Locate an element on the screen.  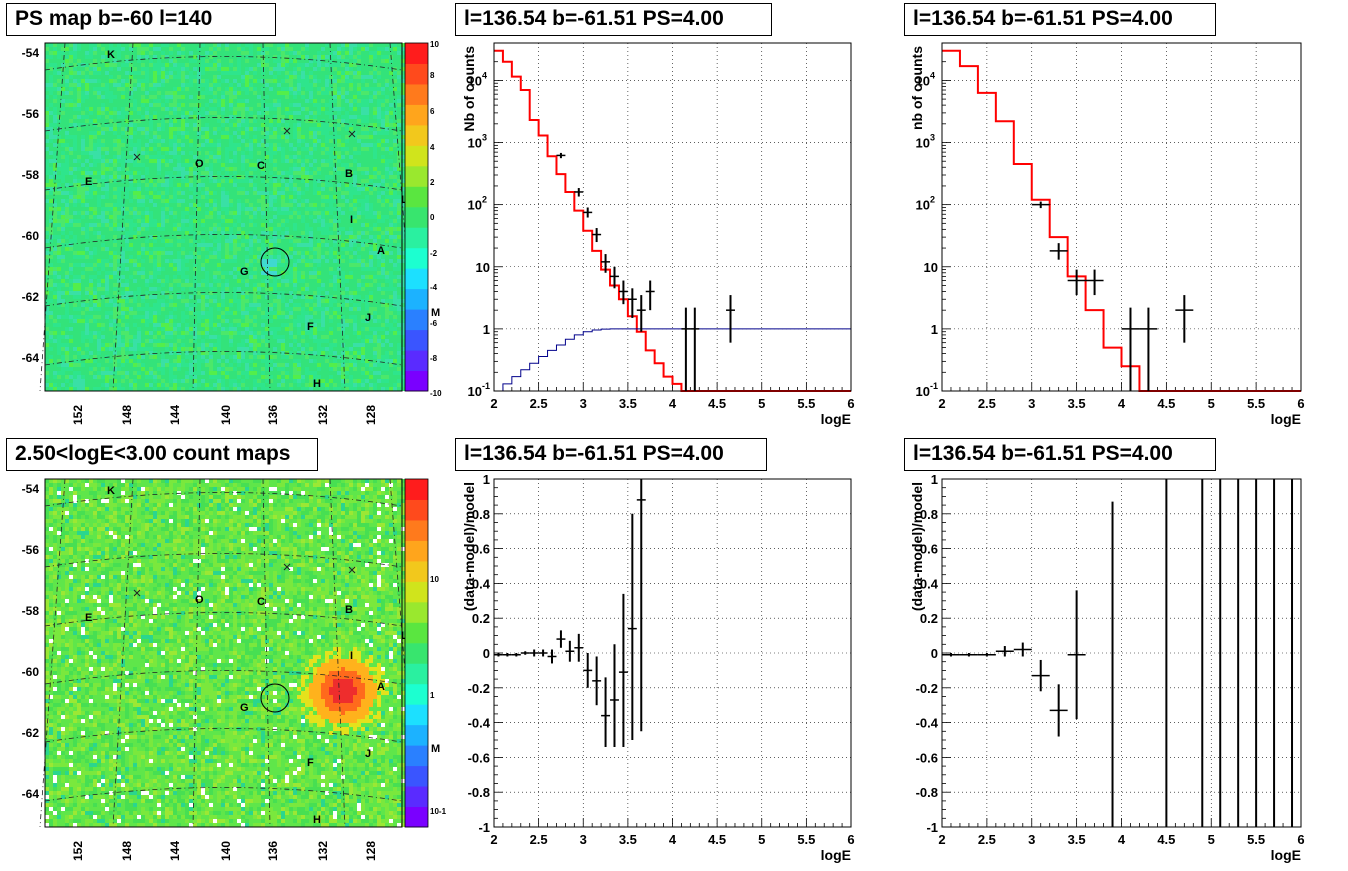
source-label: O is located at coordinates (199, 600).